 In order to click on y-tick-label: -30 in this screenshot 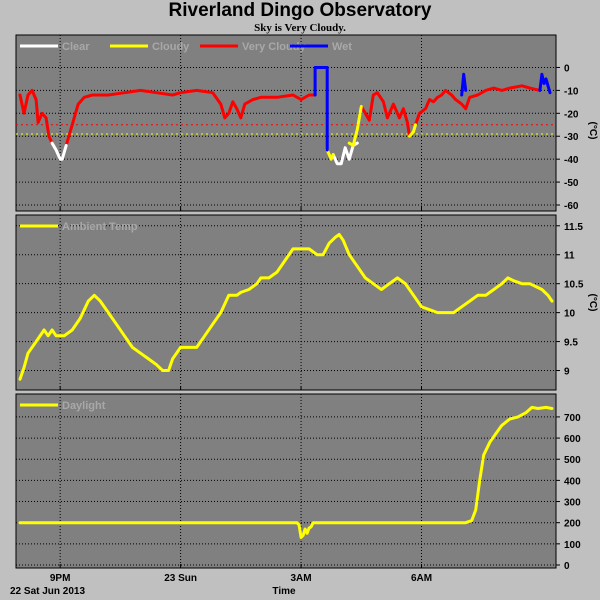, I will do `click(571, 137)`.